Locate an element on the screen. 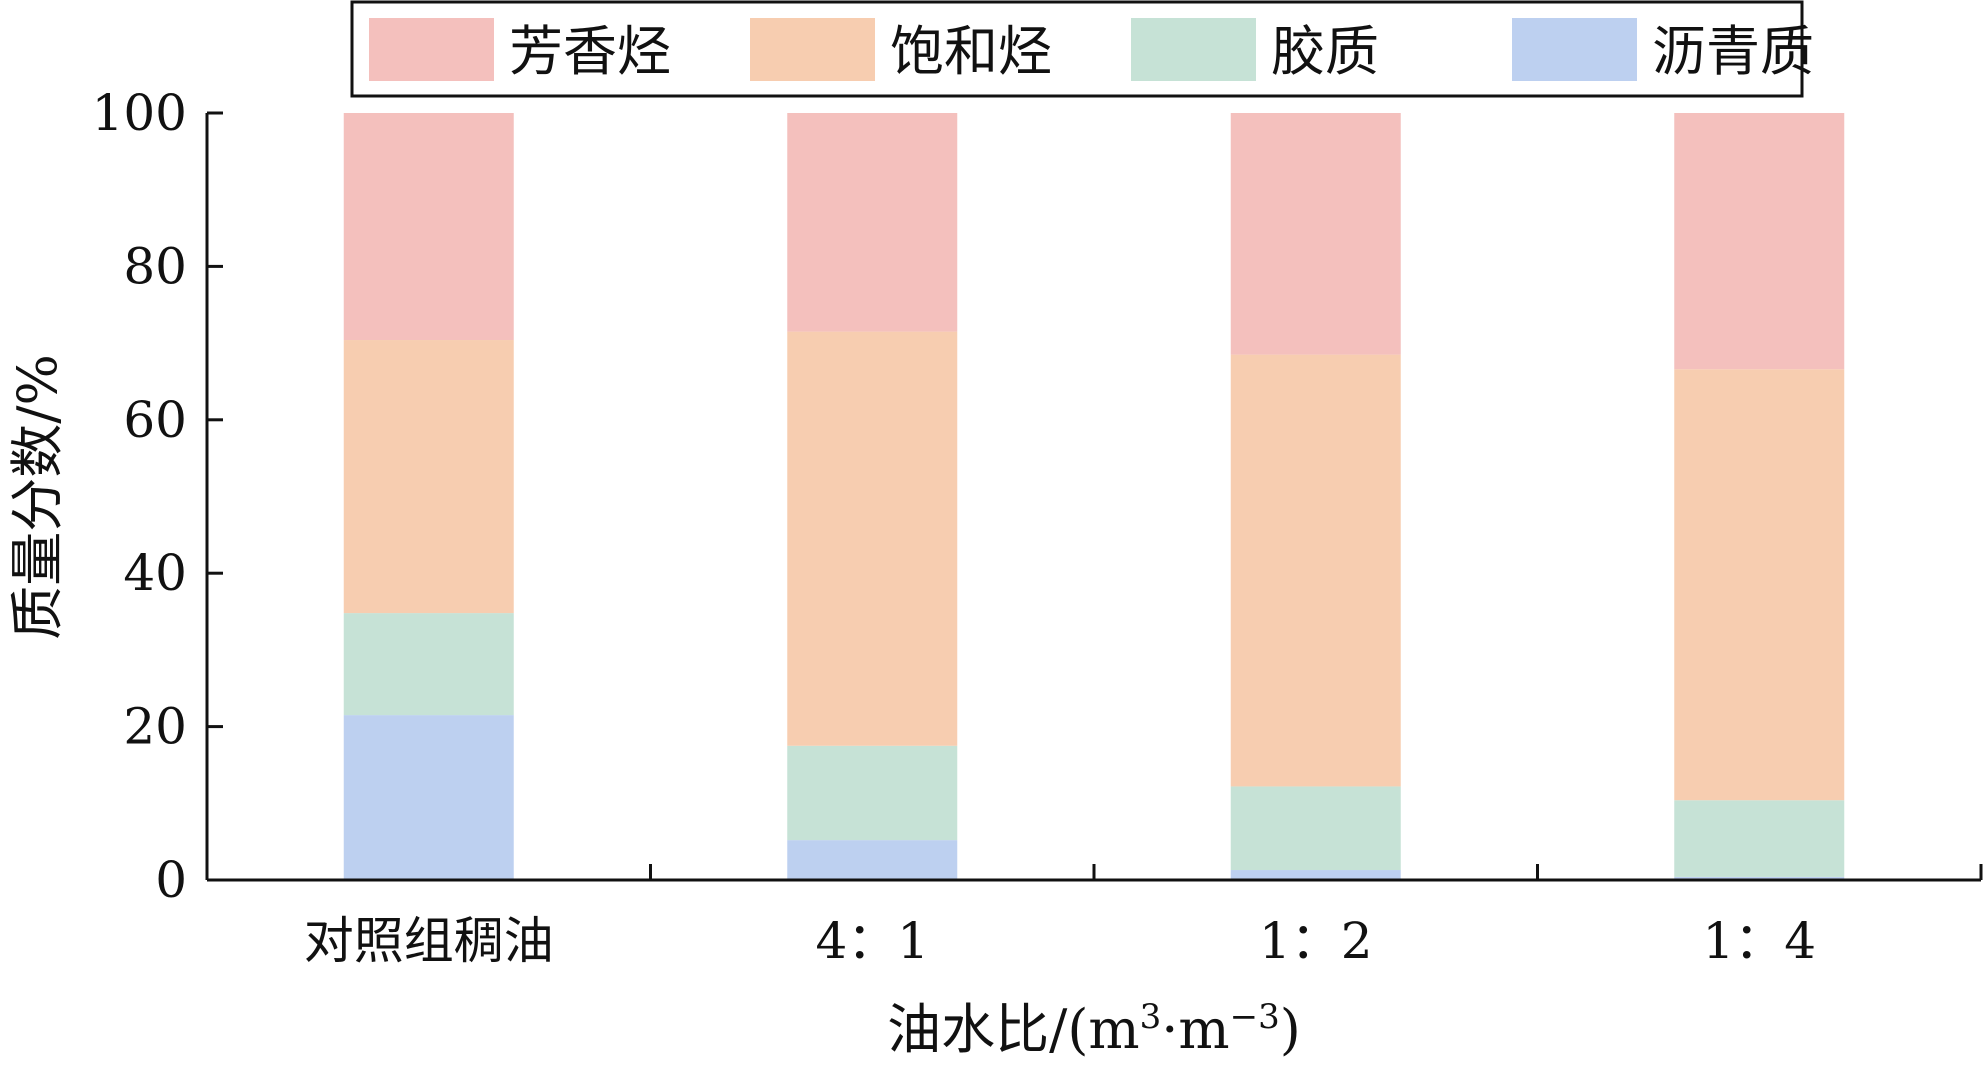 The height and width of the screenshot is (1065, 1983). legend: 芳香烃 饱和烃 胶质 沥青质 is located at coordinates (1082, 49).